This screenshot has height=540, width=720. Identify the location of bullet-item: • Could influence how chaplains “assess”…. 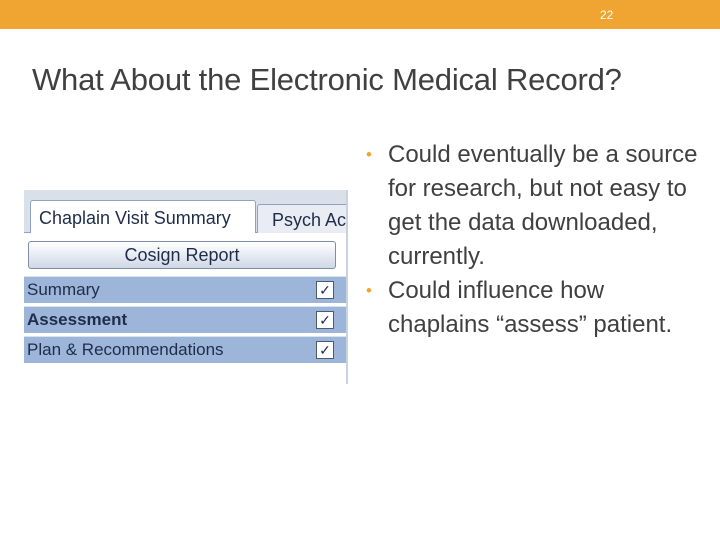
(536, 308).